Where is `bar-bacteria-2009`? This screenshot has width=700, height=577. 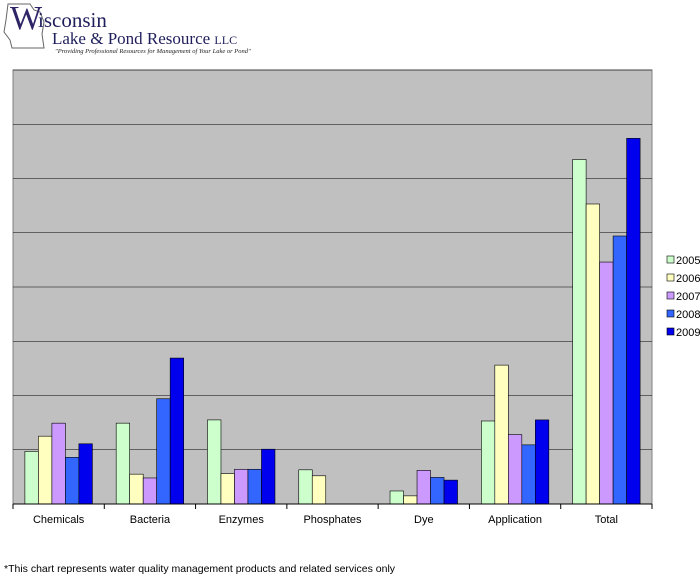
bar-bacteria-2009 is located at coordinates (177, 431).